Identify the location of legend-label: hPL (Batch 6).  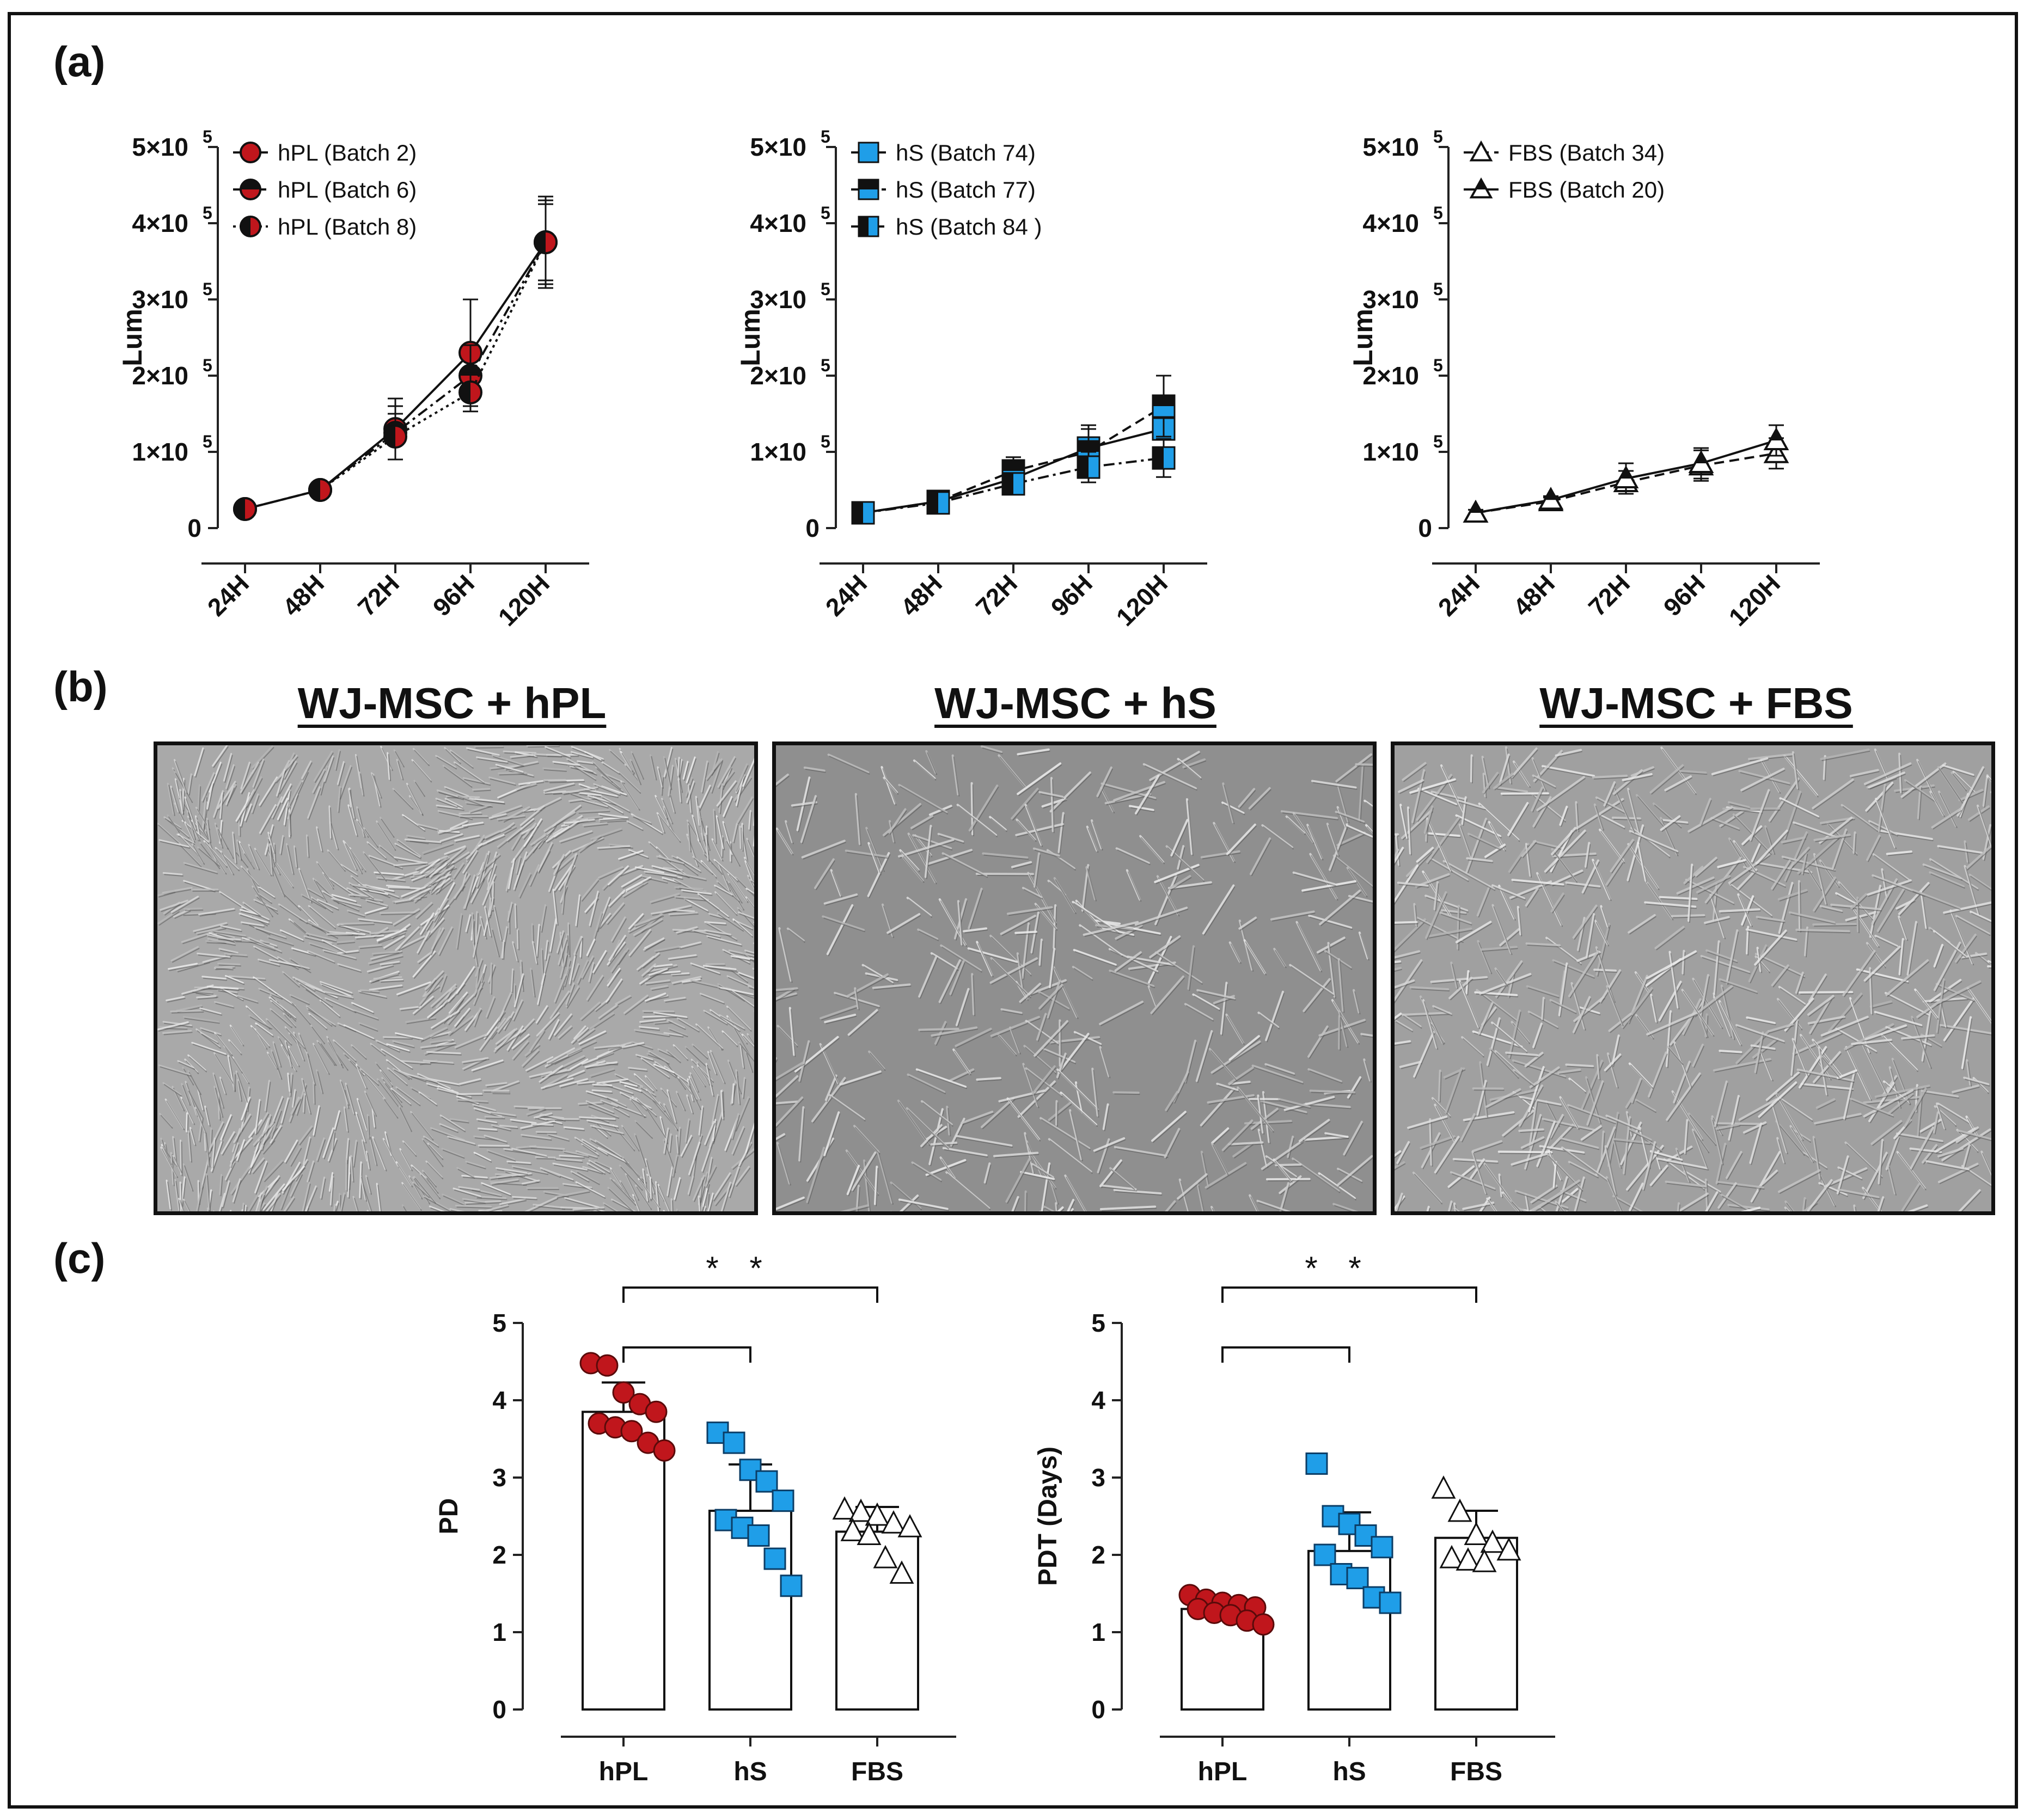
(347, 190).